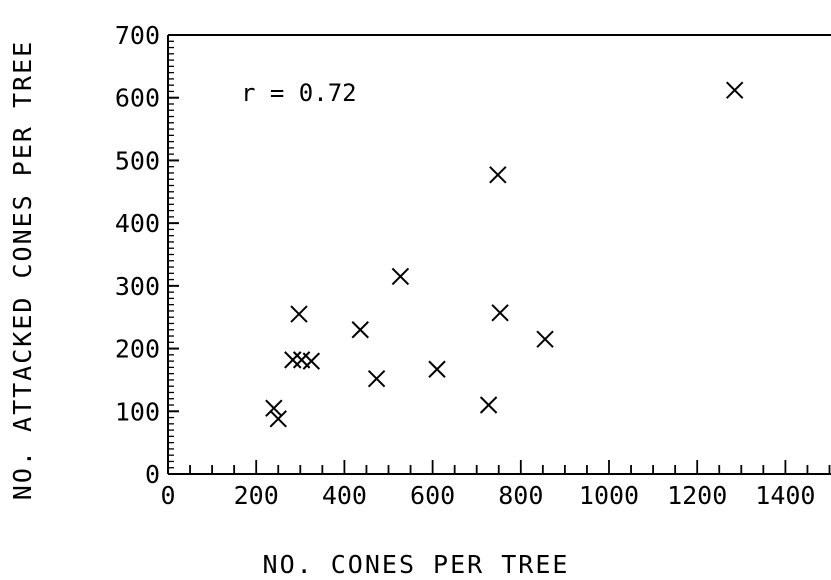  What do you see at coordinates (416, 564) in the screenshot?
I see `x-axis-label: NO. CONES PER TREE` at bounding box center [416, 564].